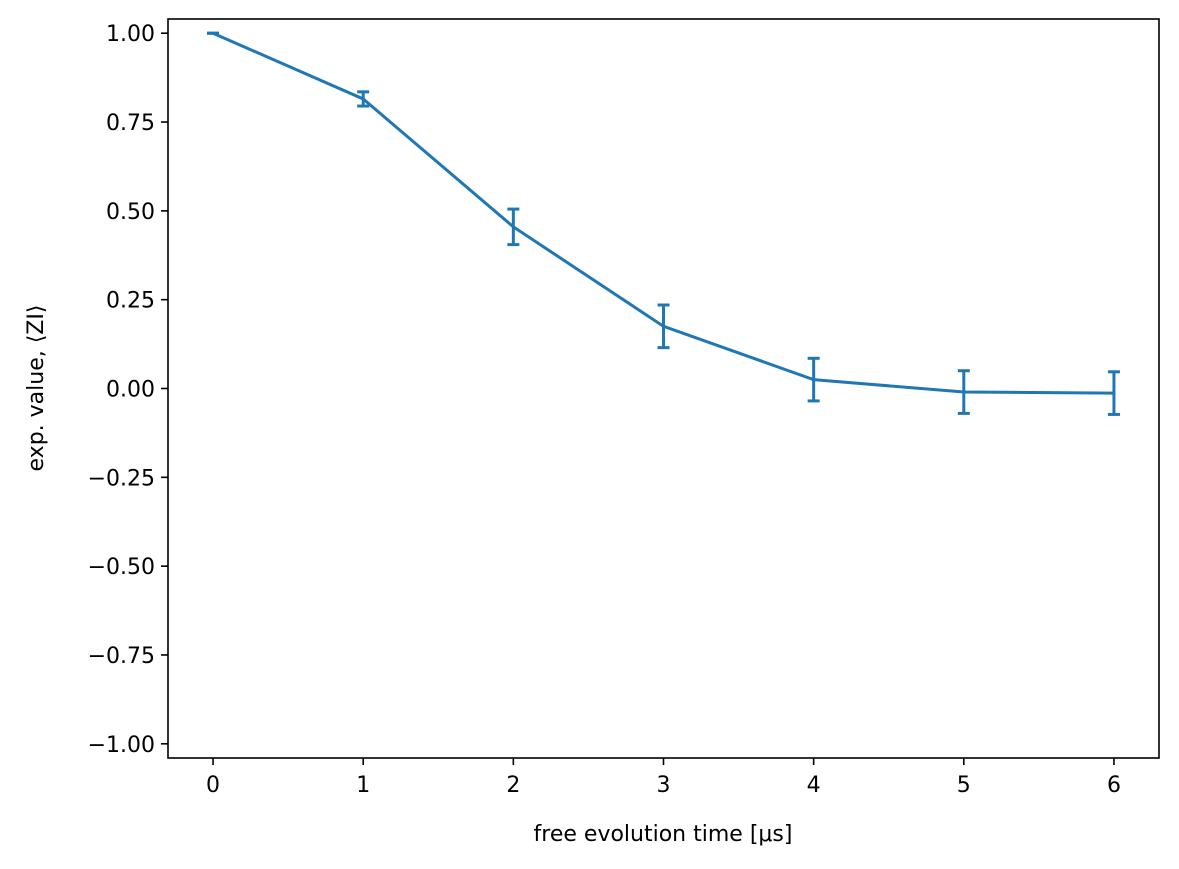  I want to click on x-tick-label: 0, so click(213, 785).